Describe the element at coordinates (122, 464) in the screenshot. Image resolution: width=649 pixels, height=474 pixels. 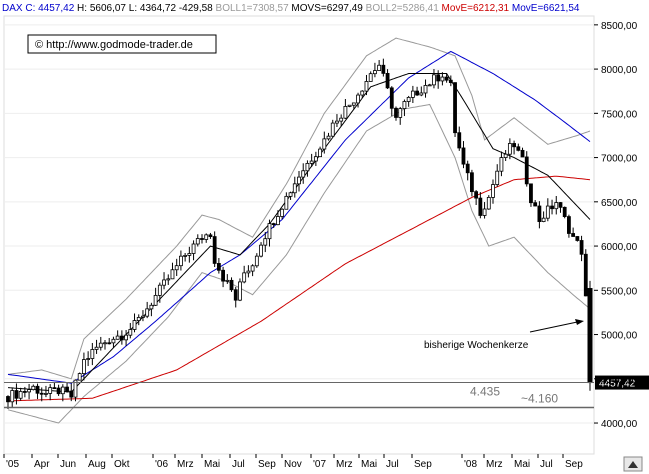
I see `x-tick-label: Okt` at that location.